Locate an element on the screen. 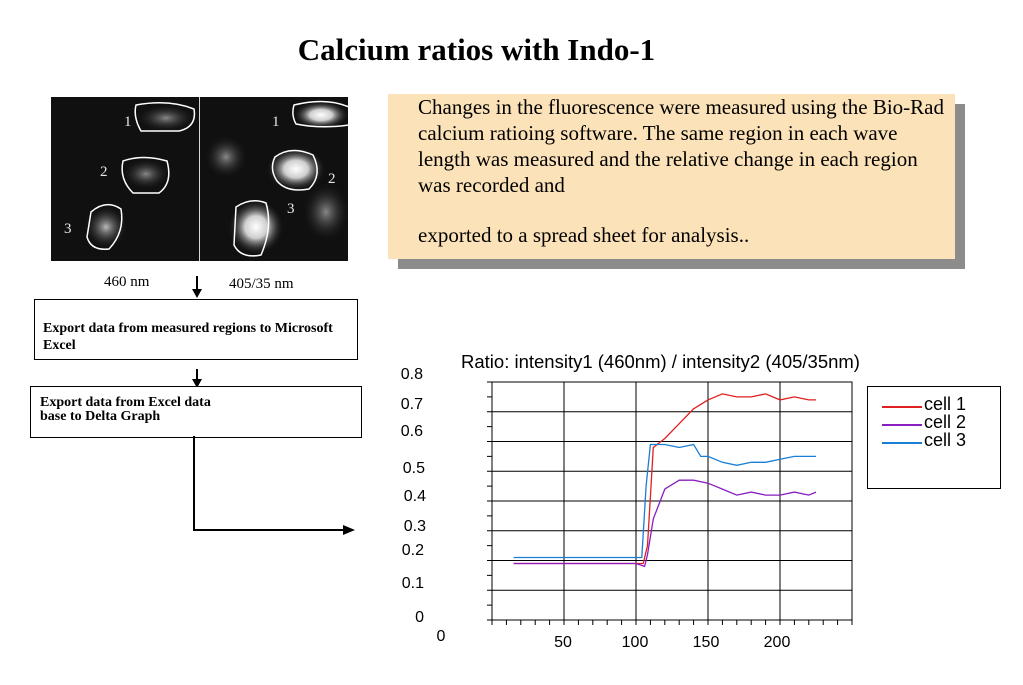  cell-label-right-3: 3 is located at coordinates (291, 209).